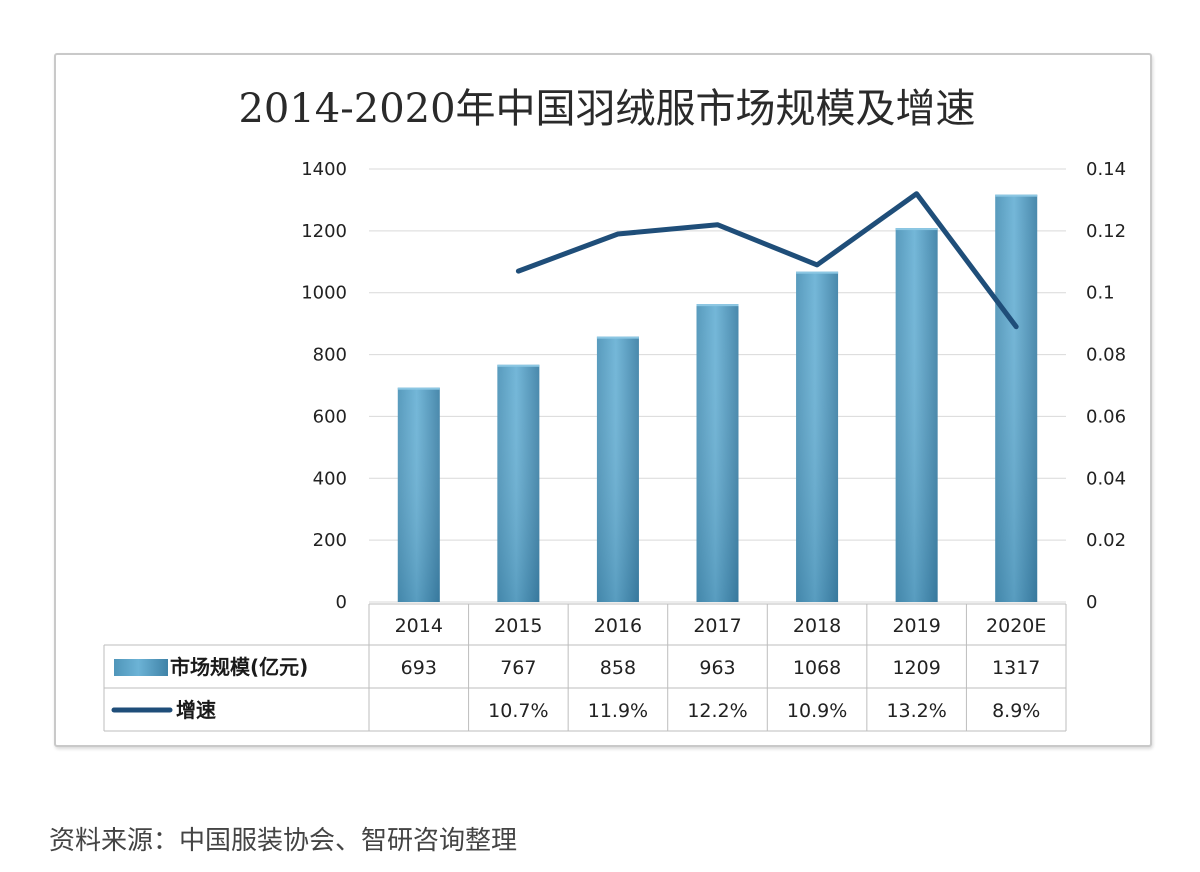  I want to click on chart-title: 2014-2020年中国羽绒服市场规模及增速, so click(606, 109).